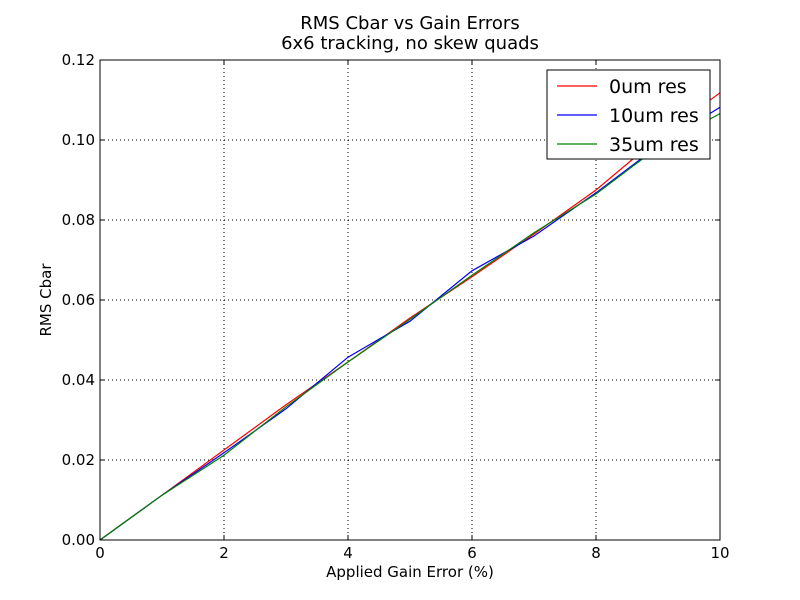 The image size is (800, 600). What do you see at coordinates (654, 145) in the screenshot?
I see `legend-label: 35um res` at bounding box center [654, 145].